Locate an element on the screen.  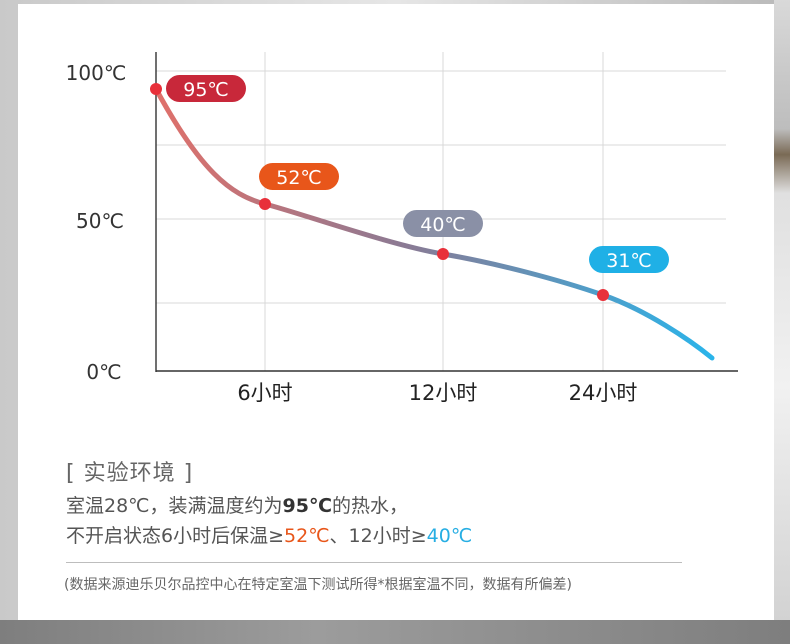
data-point-52: 52℃ is located at coordinates (299, 186).